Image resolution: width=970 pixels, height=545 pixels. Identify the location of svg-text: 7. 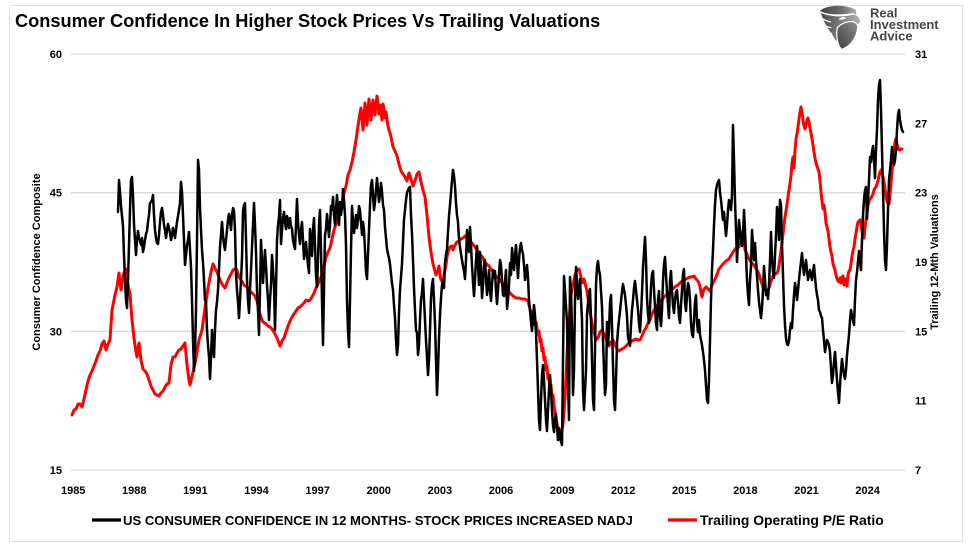
(918, 471).